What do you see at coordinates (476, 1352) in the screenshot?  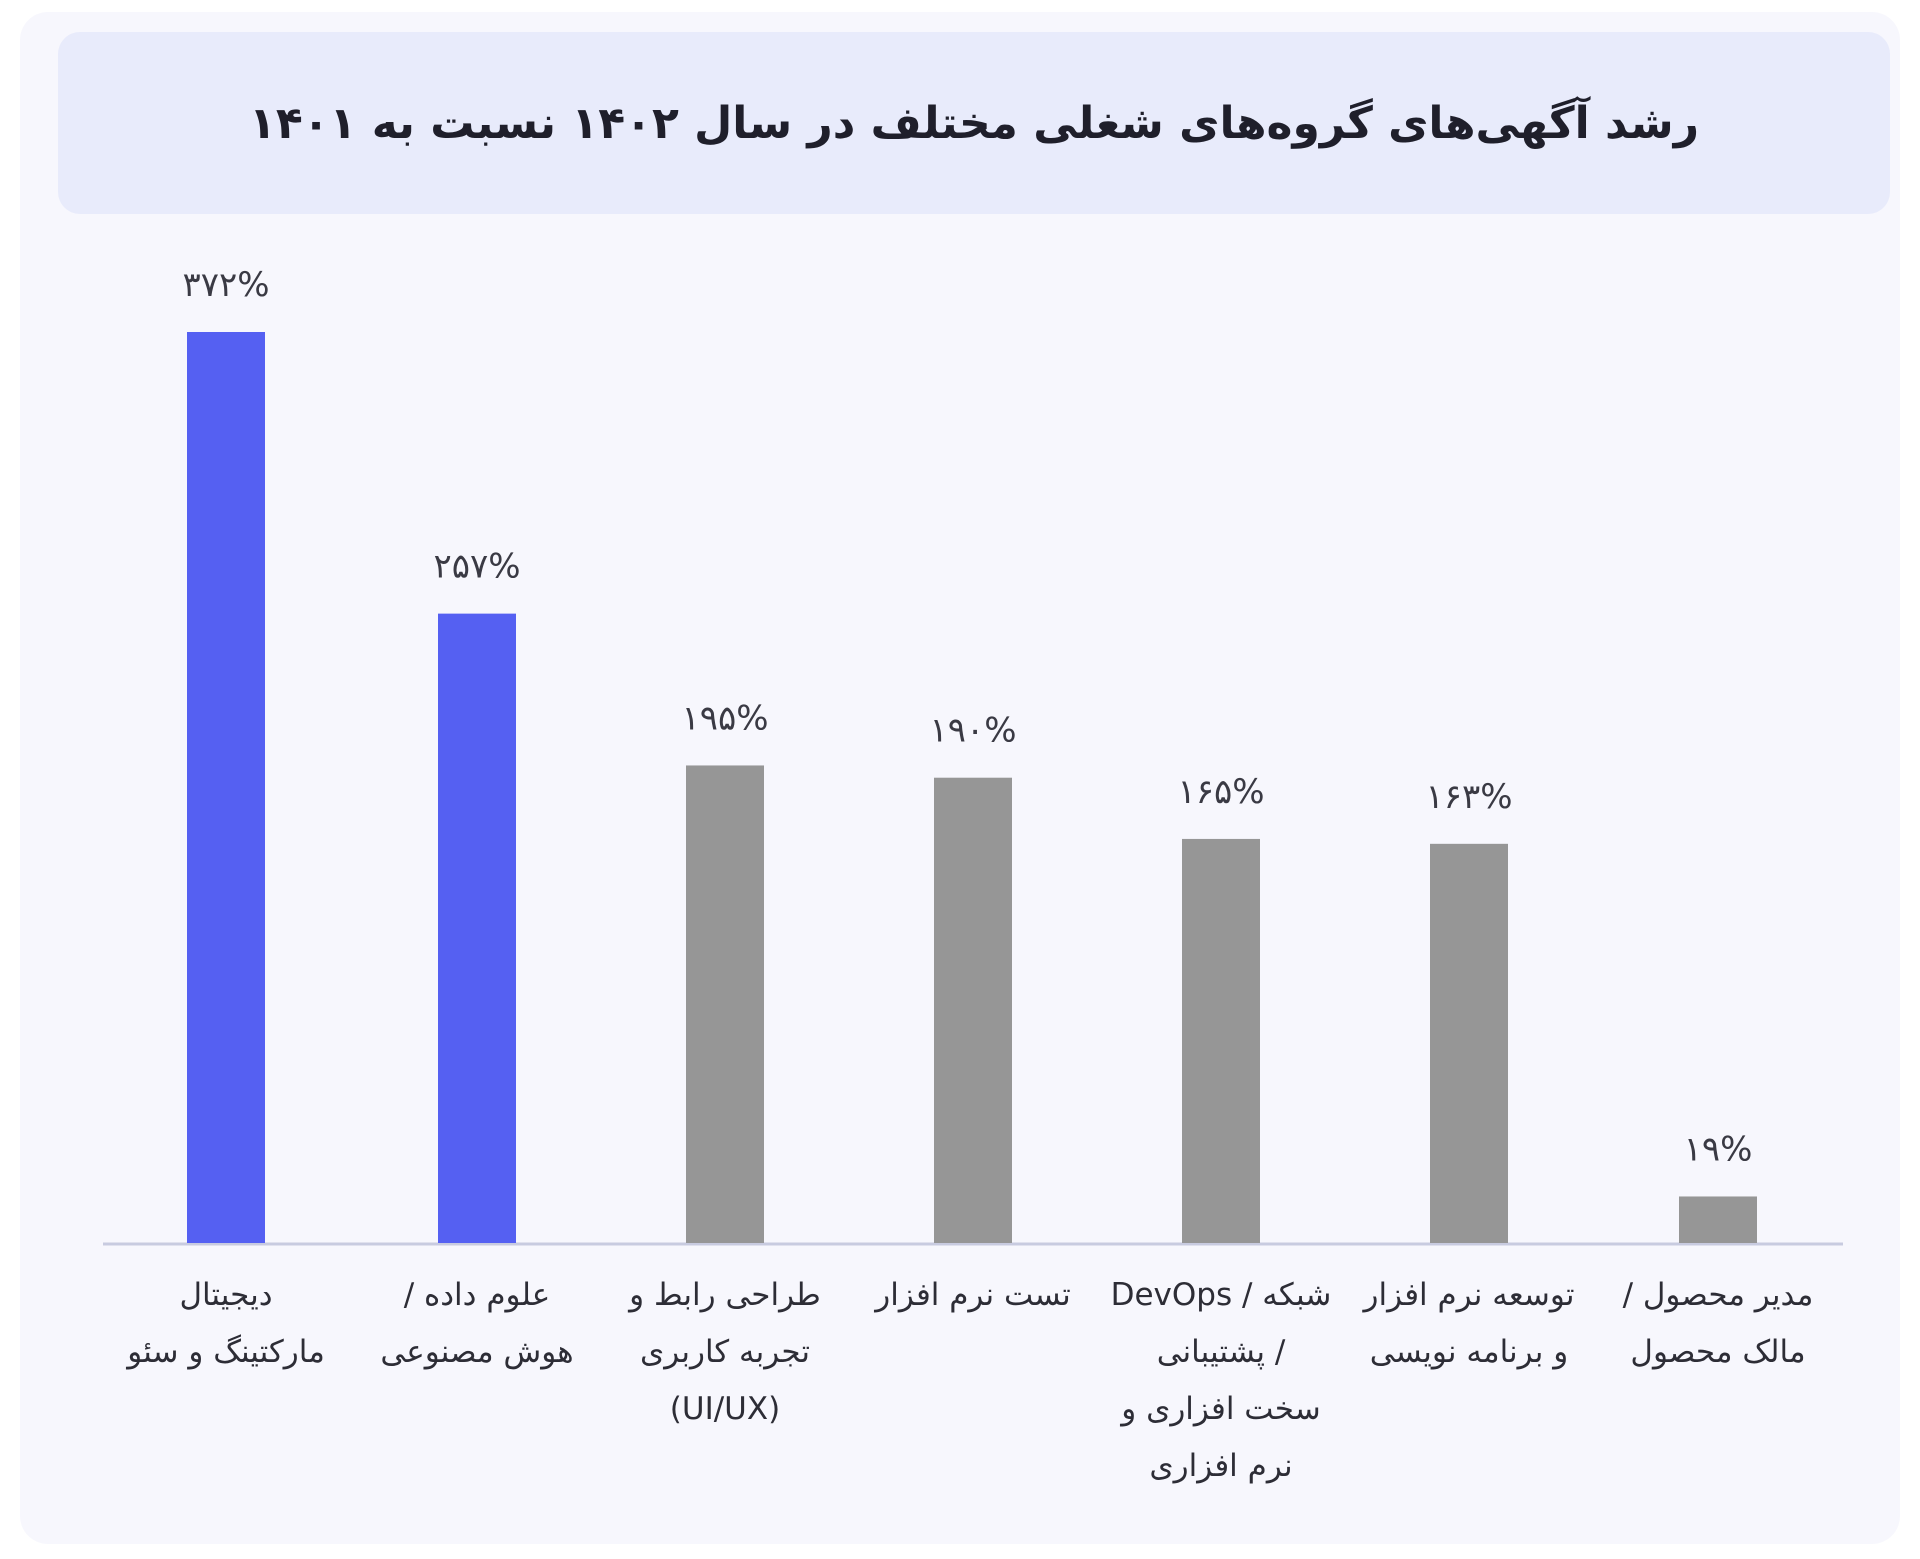 I see `category-label-2-line-2: هوش مصنوعی` at bounding box center [476, 1352].